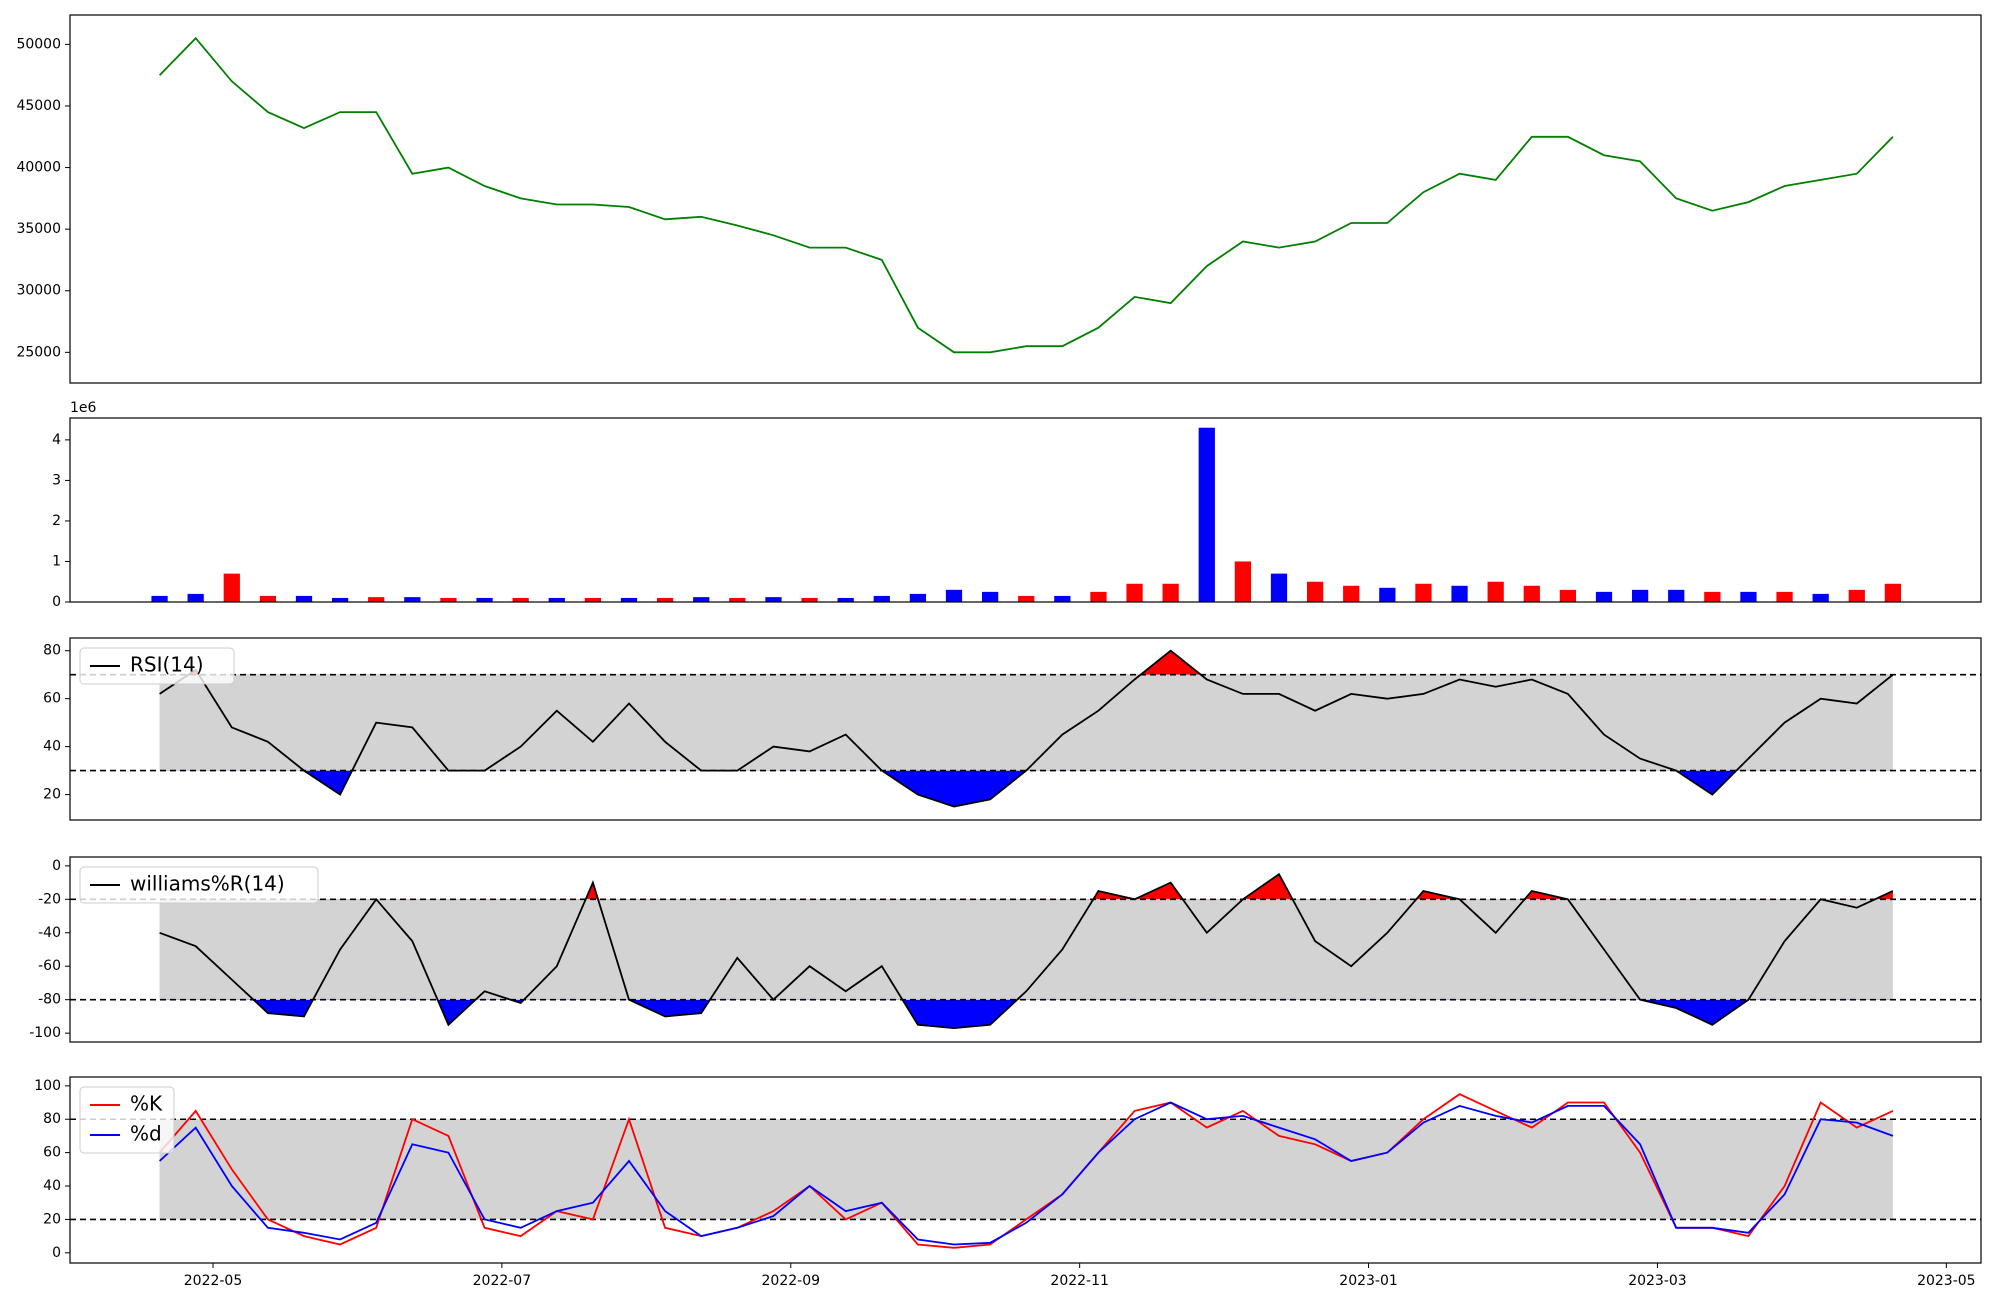 Image resolution: width=2000 pixels, height=1300 pixels. Describe the element at coordinates (1946, 1281) in the screenshot. I see `x-tick-label: 2023-05` at that location.